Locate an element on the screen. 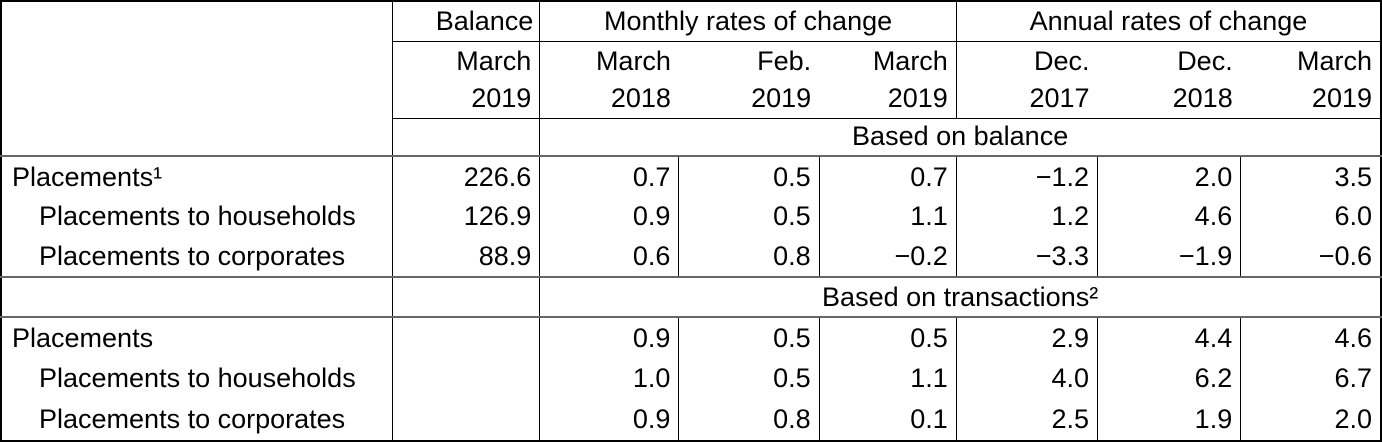  row-label: Placements is located at coordinates (83, 337).